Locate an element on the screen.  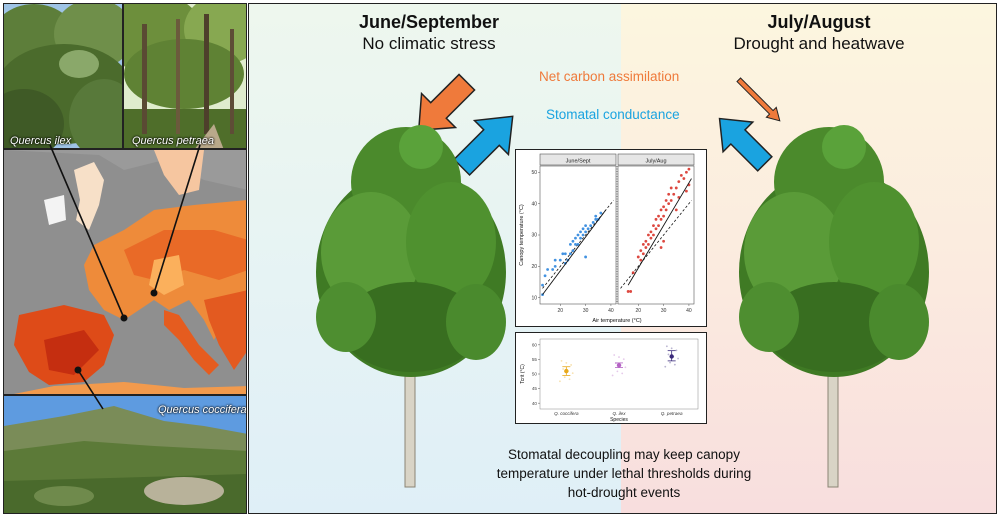
tree-right is located at coordinates (834, 306).